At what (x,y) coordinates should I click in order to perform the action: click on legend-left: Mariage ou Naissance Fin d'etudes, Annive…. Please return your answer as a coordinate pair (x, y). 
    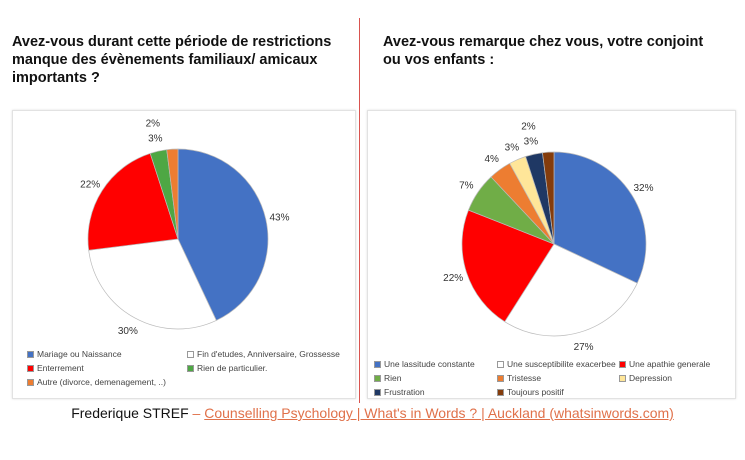
    Looking at the image, I should click on (192, 368).